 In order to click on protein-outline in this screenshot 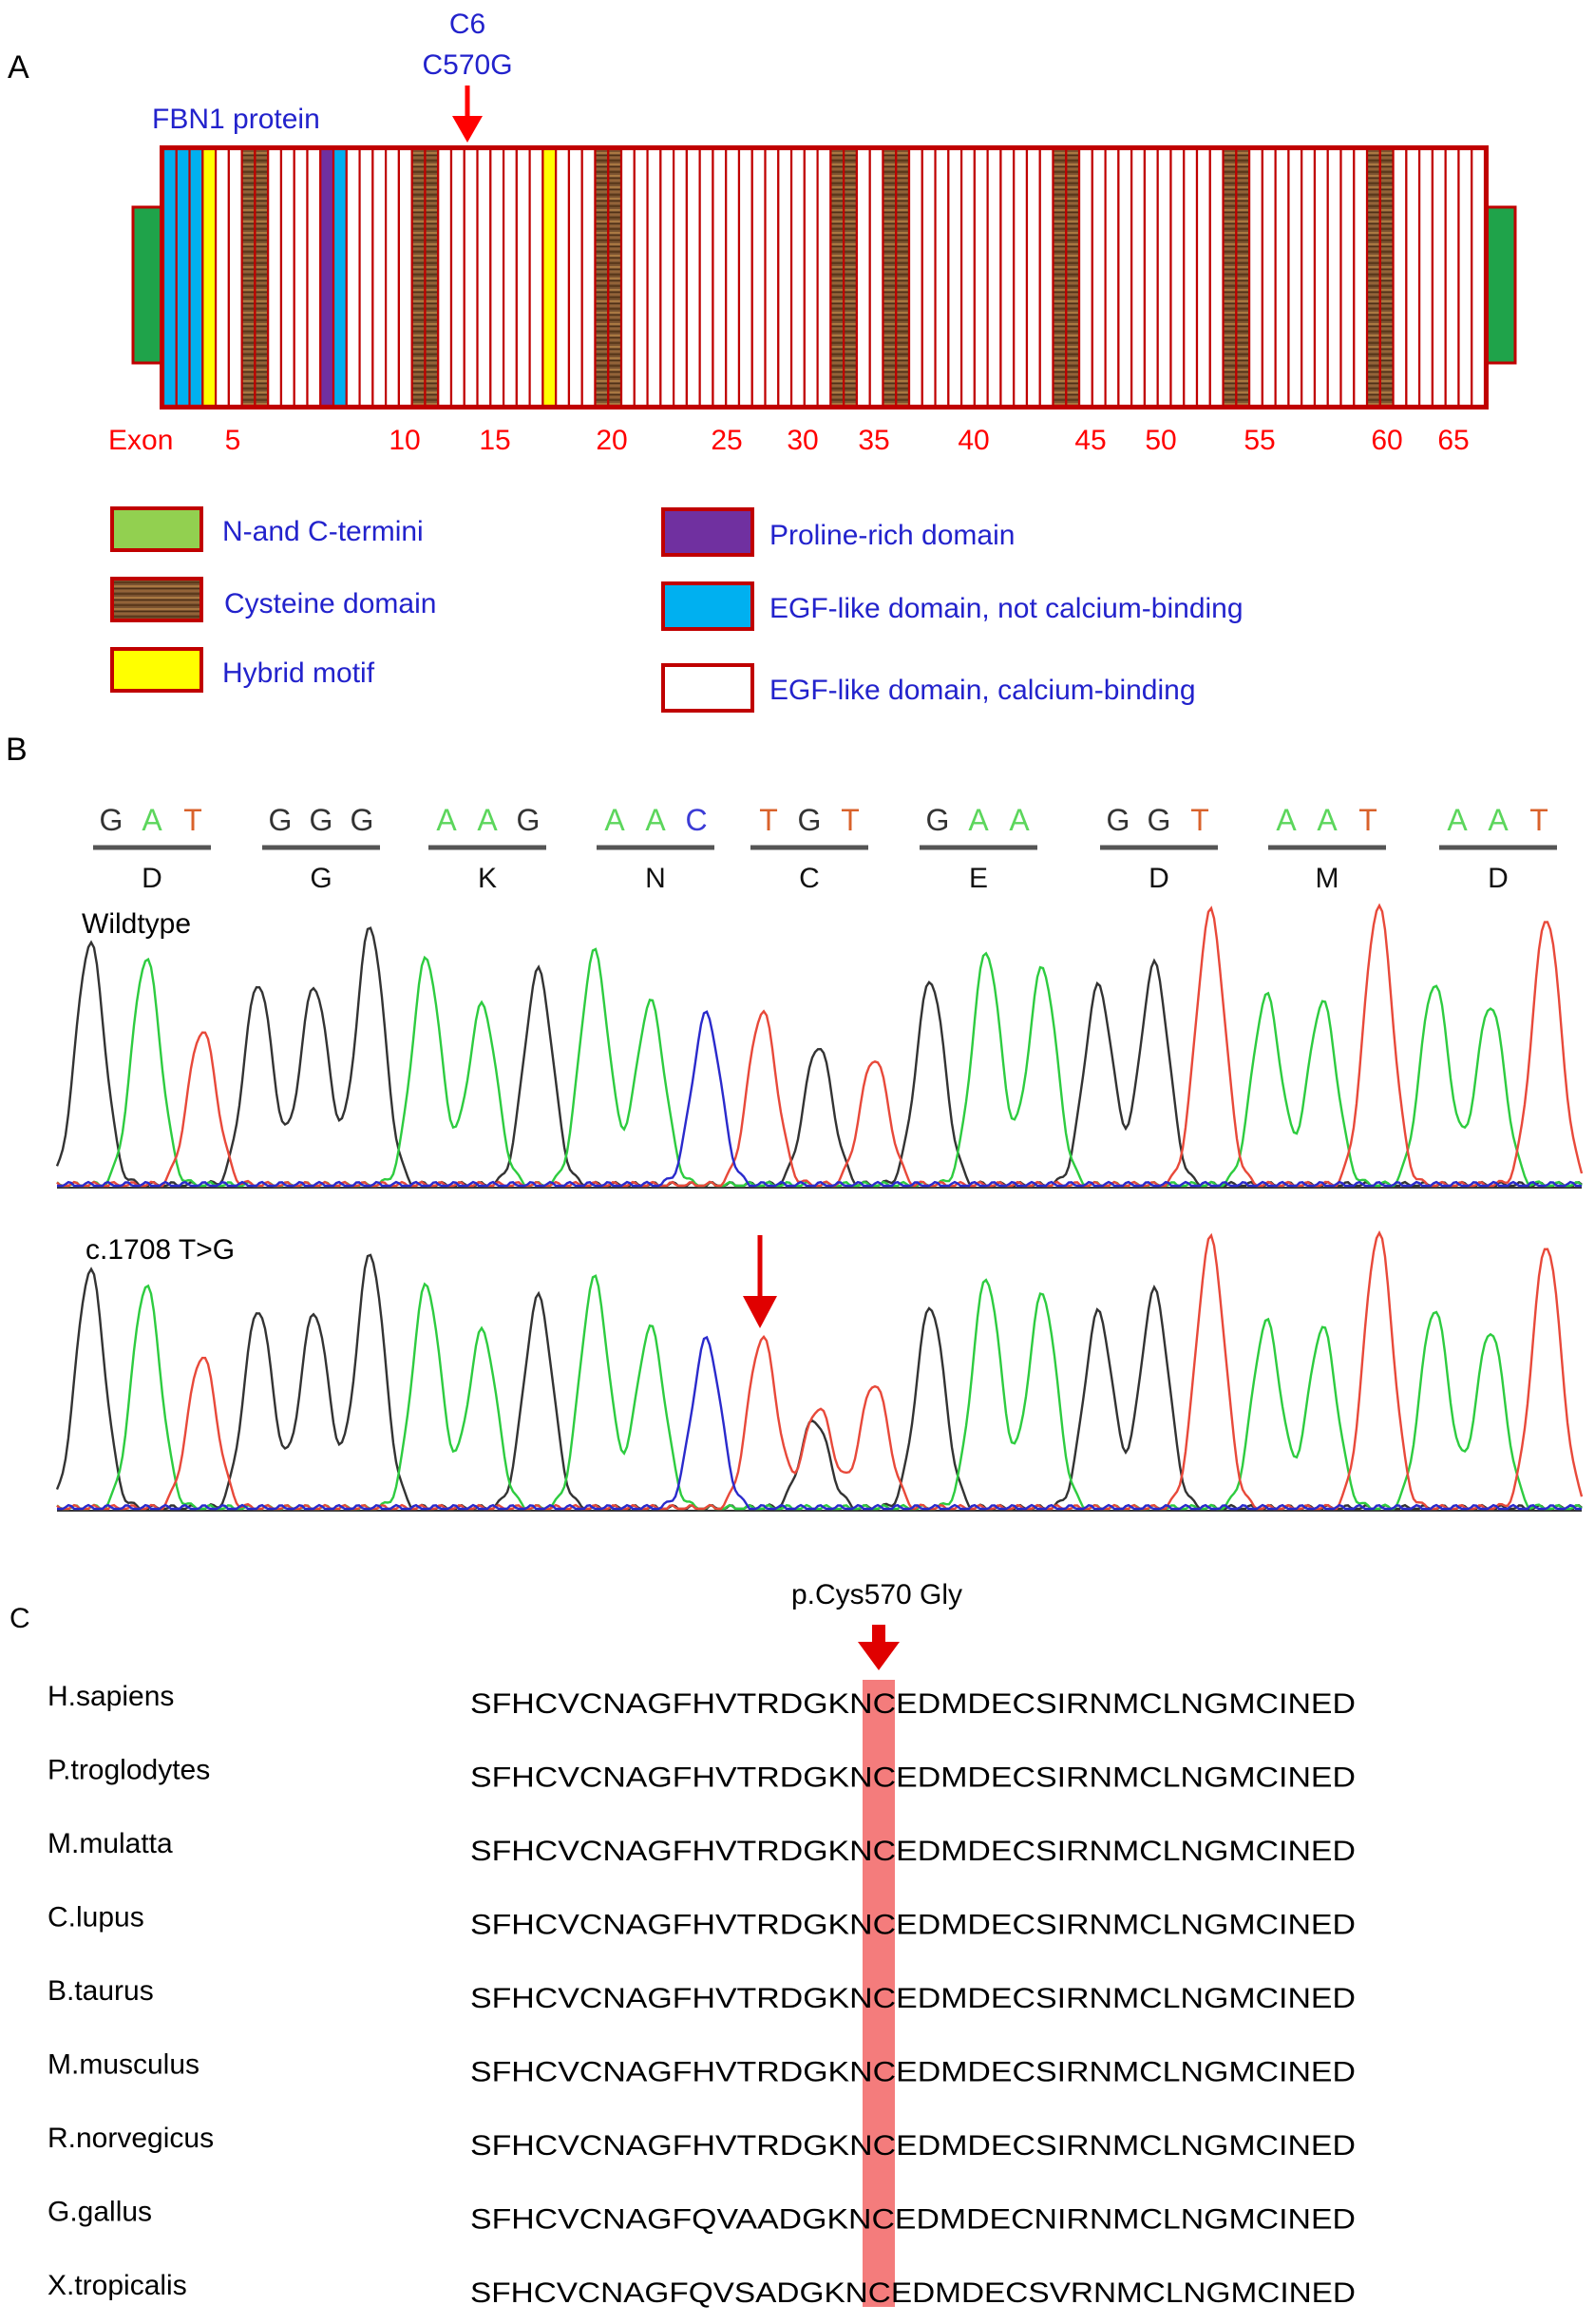, I will do `click(824, 277)`.